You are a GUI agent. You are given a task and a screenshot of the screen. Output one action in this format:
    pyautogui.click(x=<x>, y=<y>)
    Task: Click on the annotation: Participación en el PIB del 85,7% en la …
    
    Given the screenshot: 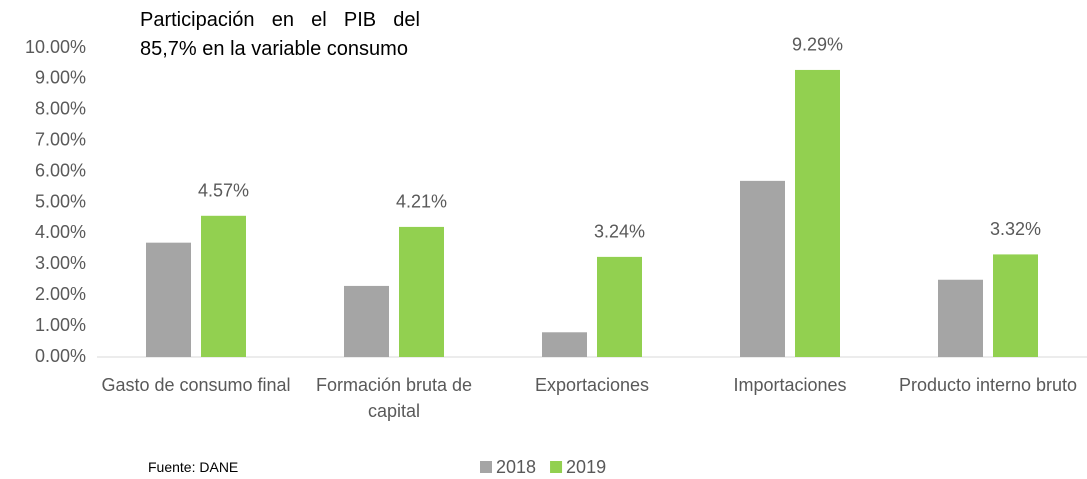 What is the action you would take?
    pyautogui.click(x=280, y=34)
    